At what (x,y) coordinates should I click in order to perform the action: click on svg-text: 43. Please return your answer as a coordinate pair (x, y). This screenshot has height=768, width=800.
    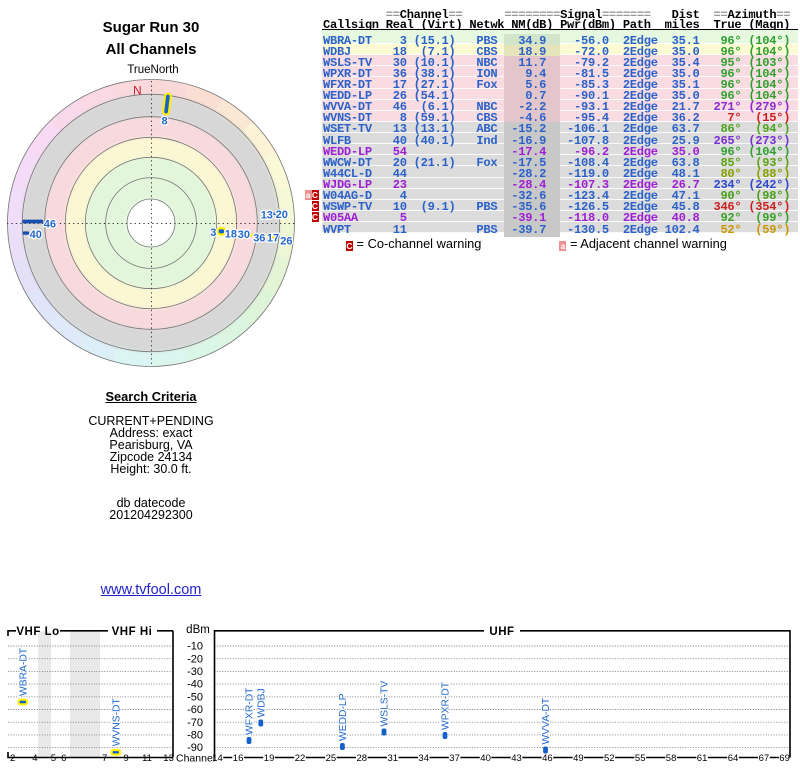
    Looking at the image, I should click on (516, 758).